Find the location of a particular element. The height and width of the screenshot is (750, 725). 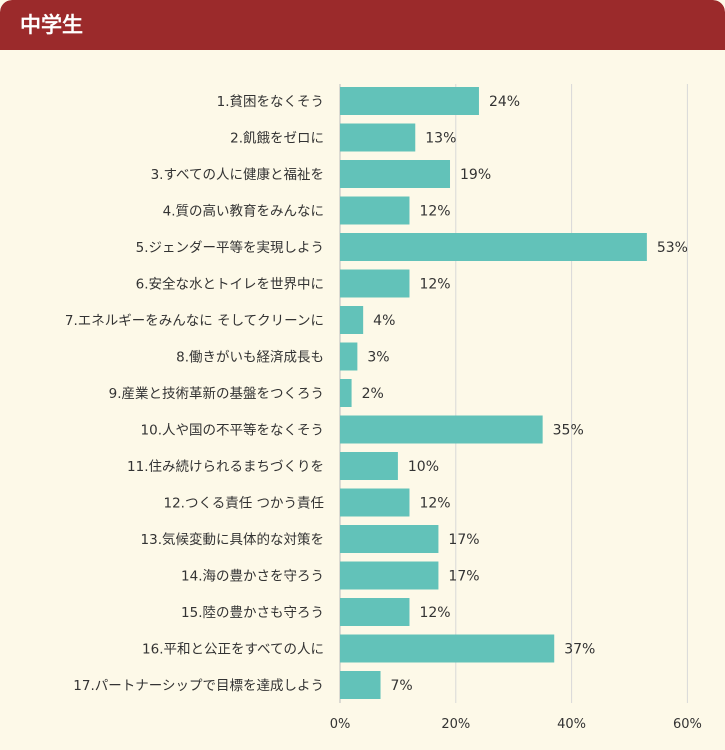

category-label: 12.つくる責任 つかう責任 is located at coordinates (244, 504).